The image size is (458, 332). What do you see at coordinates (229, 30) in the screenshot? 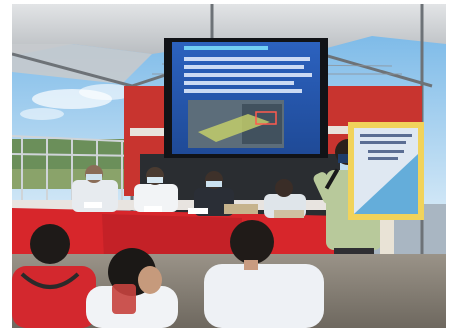
I see `tent-canopy` at bounding box center [229, 30].